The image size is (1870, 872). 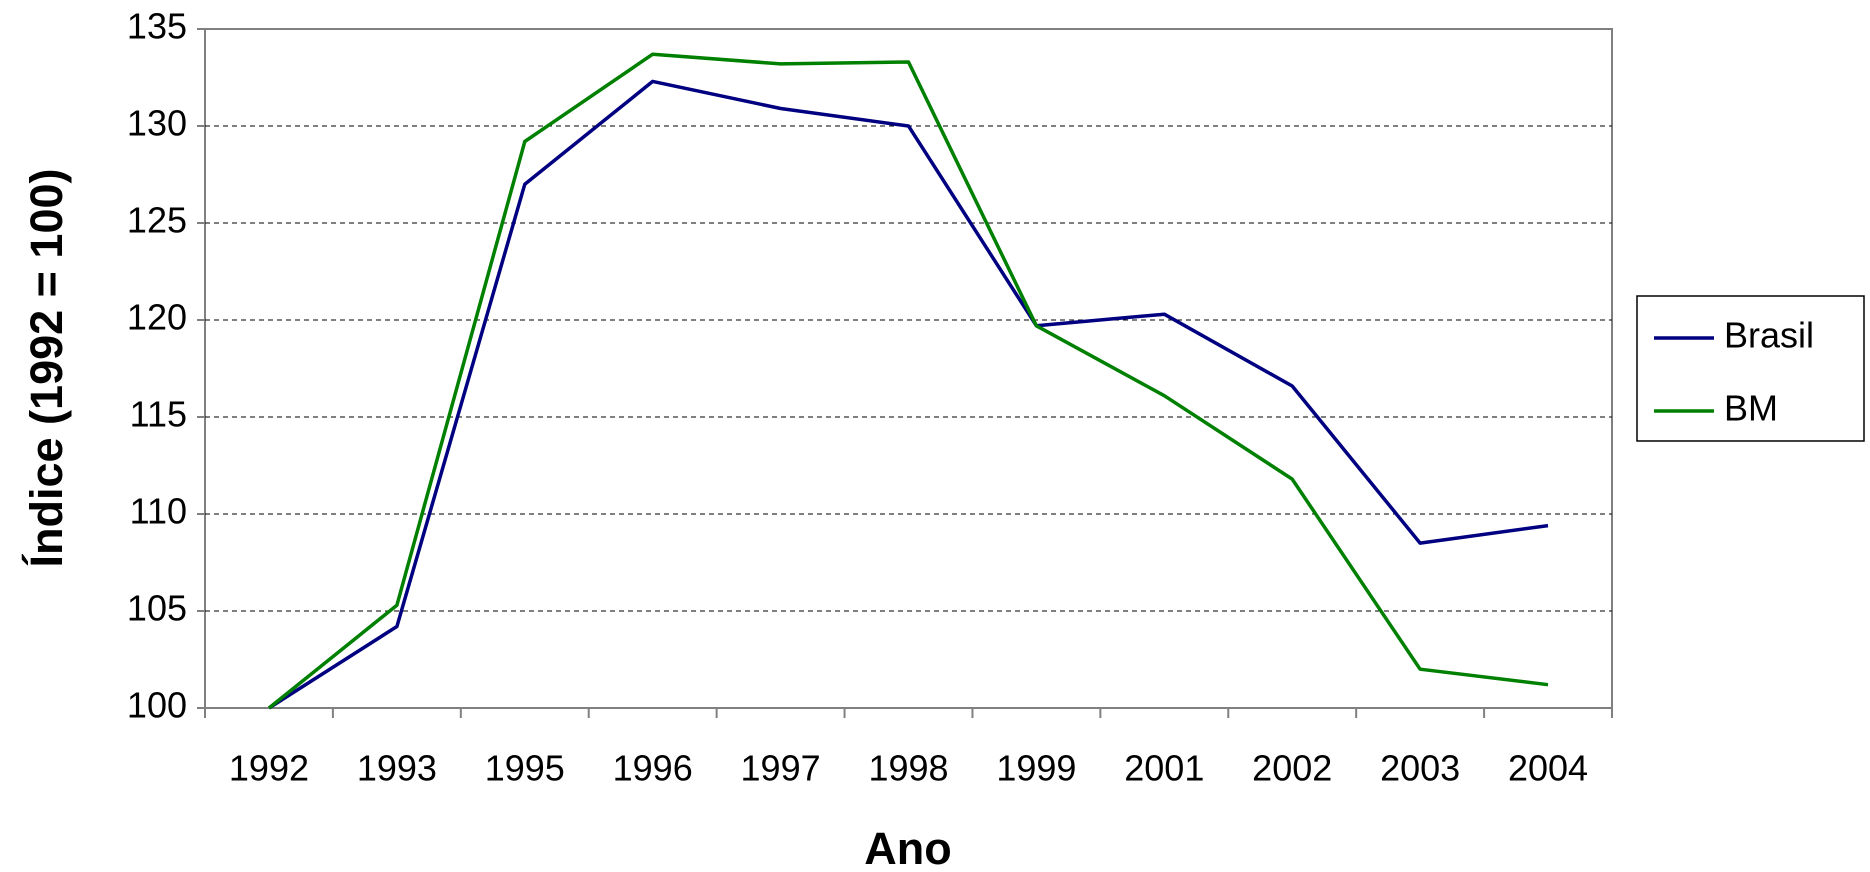 What do you see at coordinates (157, 123) in the screenshot?
I see `y-tick-label: 130` at bounding box center [157, 123].